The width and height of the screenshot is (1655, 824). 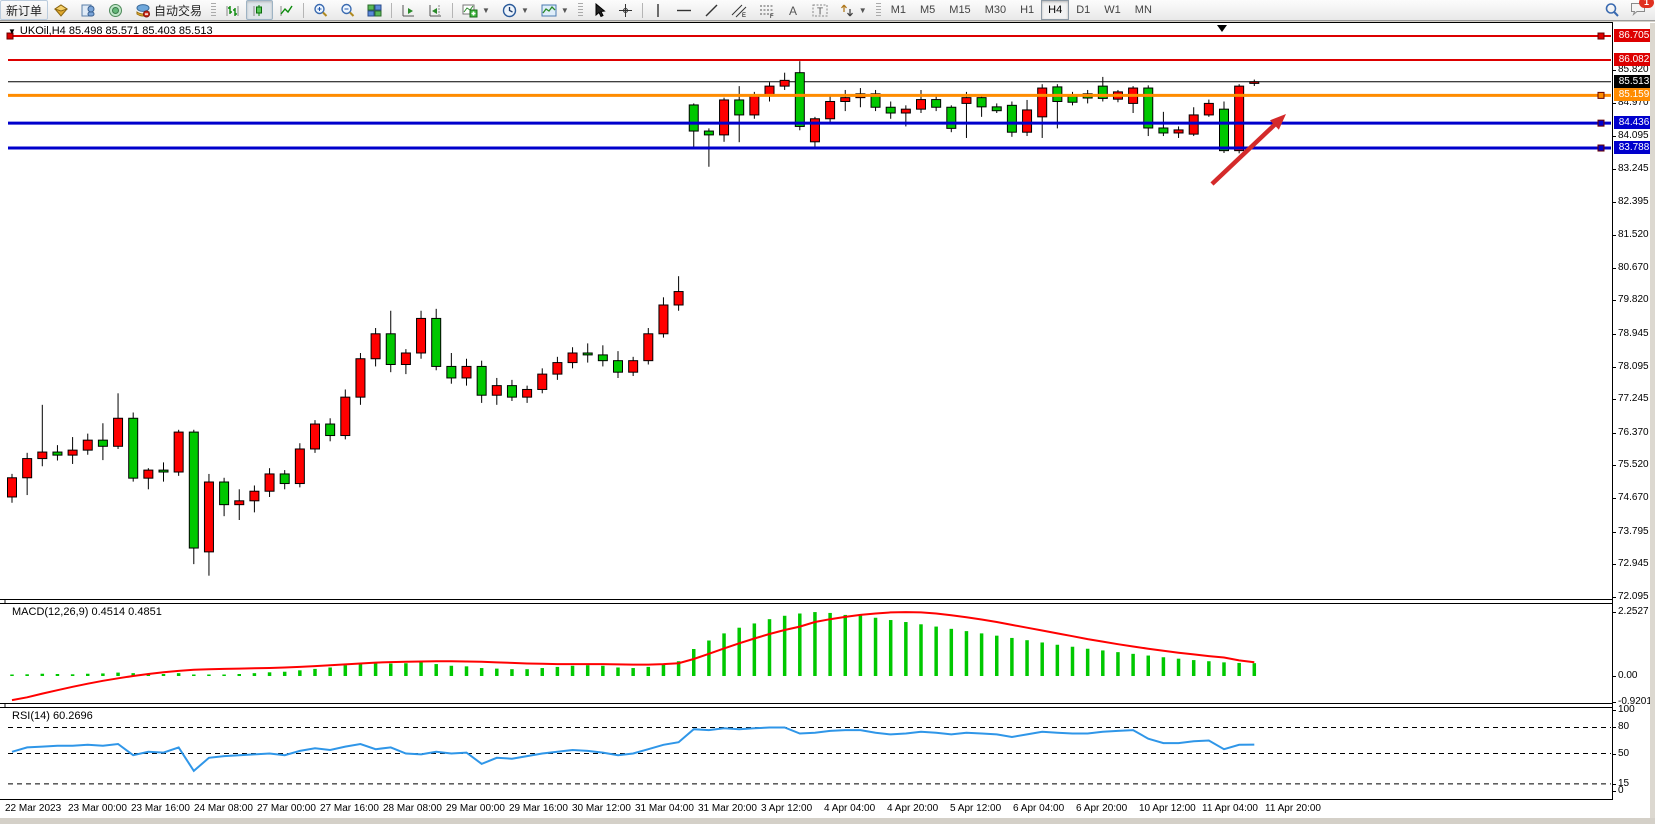 I want to click on time-label: 24 Mar 08:00, so click(x=223, y=808).